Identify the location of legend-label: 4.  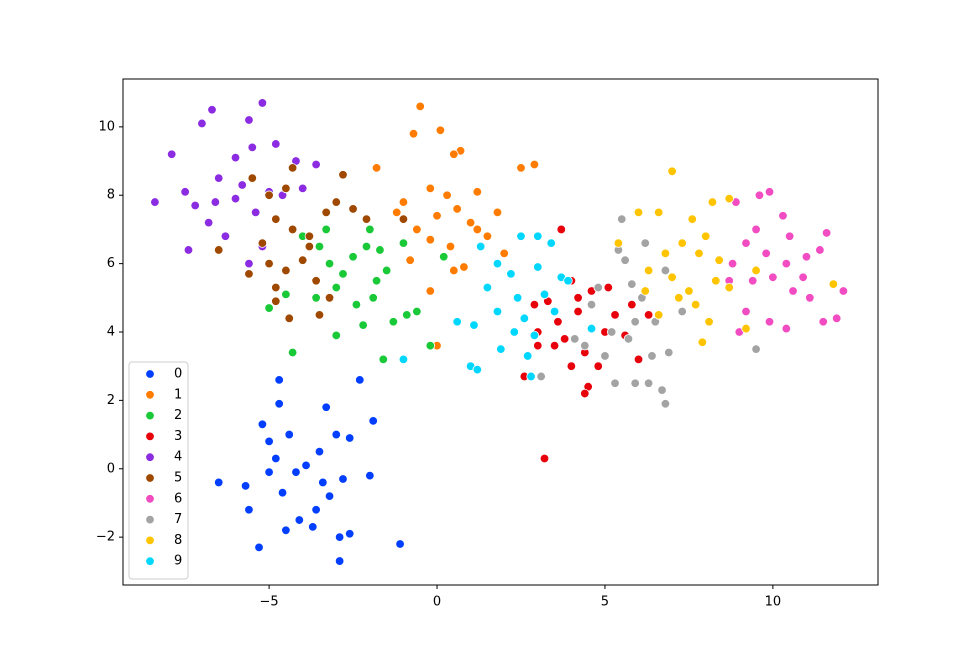
(178, 457).